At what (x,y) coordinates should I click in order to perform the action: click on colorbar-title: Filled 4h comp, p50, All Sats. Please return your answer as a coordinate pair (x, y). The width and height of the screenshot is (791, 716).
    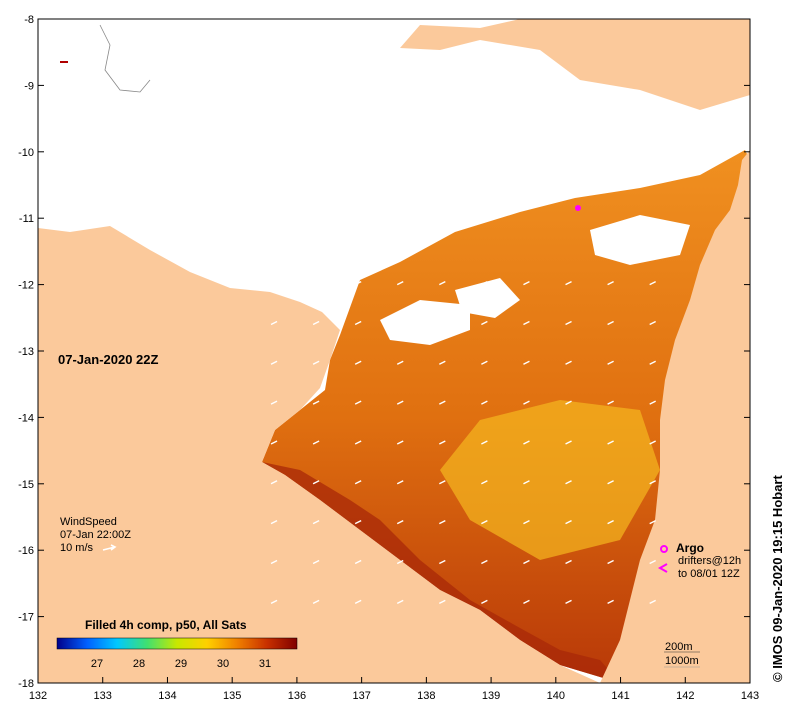
    Looking at the image, I should click on (166, 625).